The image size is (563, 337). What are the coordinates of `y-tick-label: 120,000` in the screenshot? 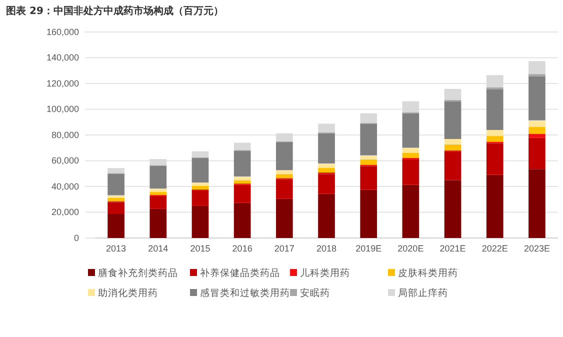 It's located at (62, 83).